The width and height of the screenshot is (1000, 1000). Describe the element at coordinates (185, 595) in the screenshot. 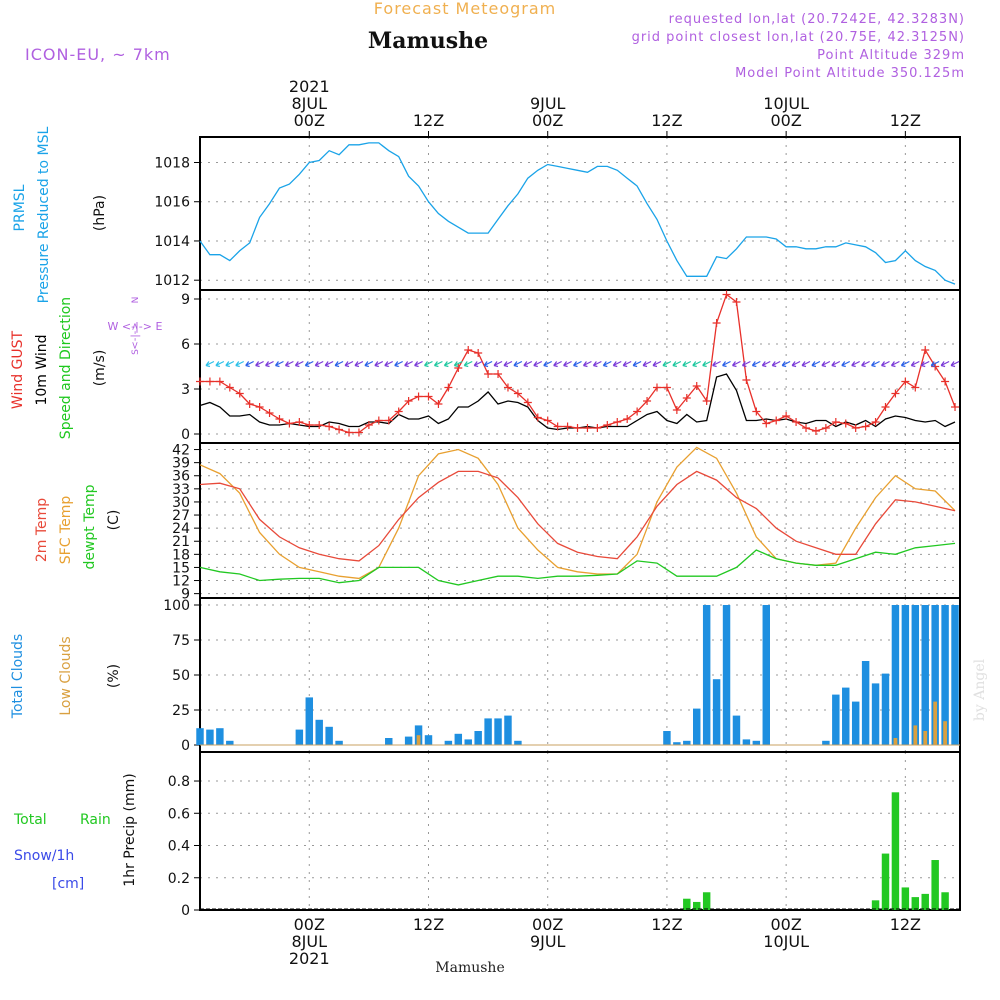

I see `ytick-label: 9` at that location.